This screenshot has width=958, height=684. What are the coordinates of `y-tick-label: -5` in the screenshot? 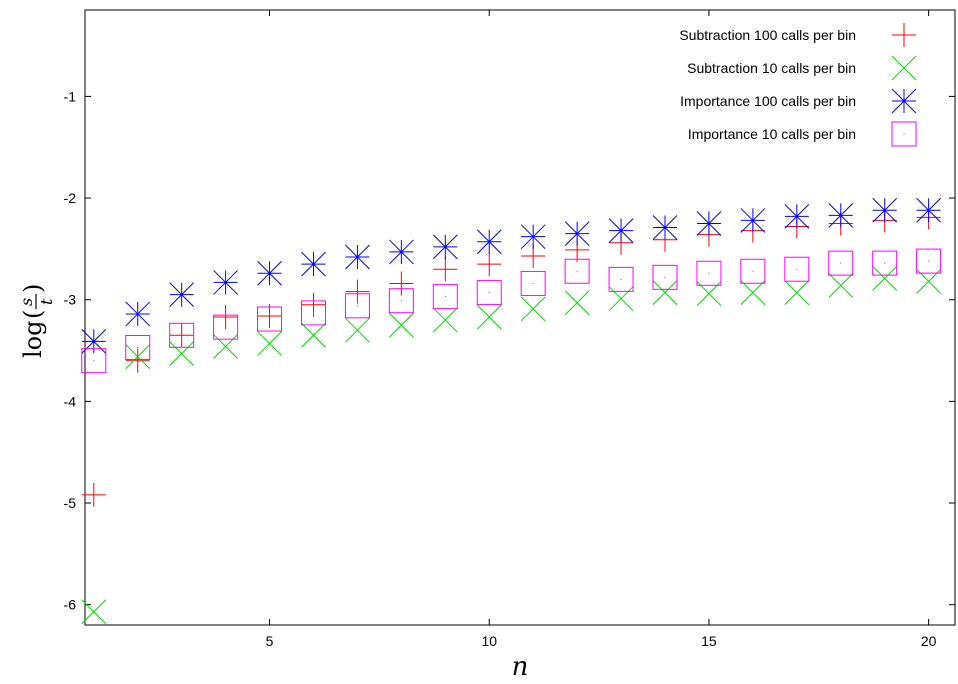 It's located at (70, 503).